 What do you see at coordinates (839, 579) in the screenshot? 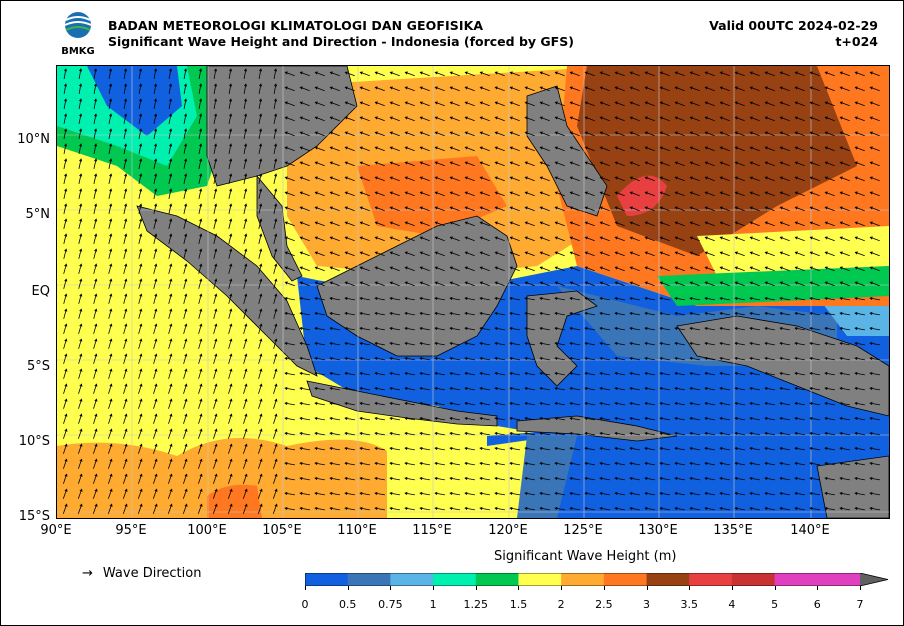
I see `colorbar-segment` at bounding box center [839, 579].